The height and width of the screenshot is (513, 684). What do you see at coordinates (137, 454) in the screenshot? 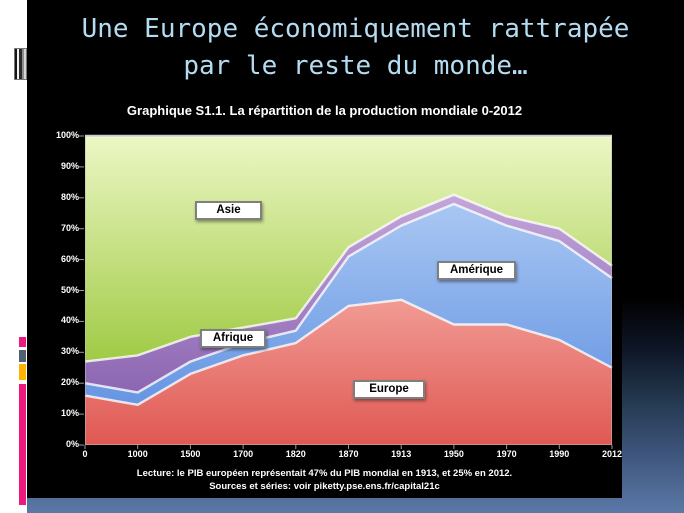
I see `x-tick-1000: 1000` at bounding box center [137, 454].